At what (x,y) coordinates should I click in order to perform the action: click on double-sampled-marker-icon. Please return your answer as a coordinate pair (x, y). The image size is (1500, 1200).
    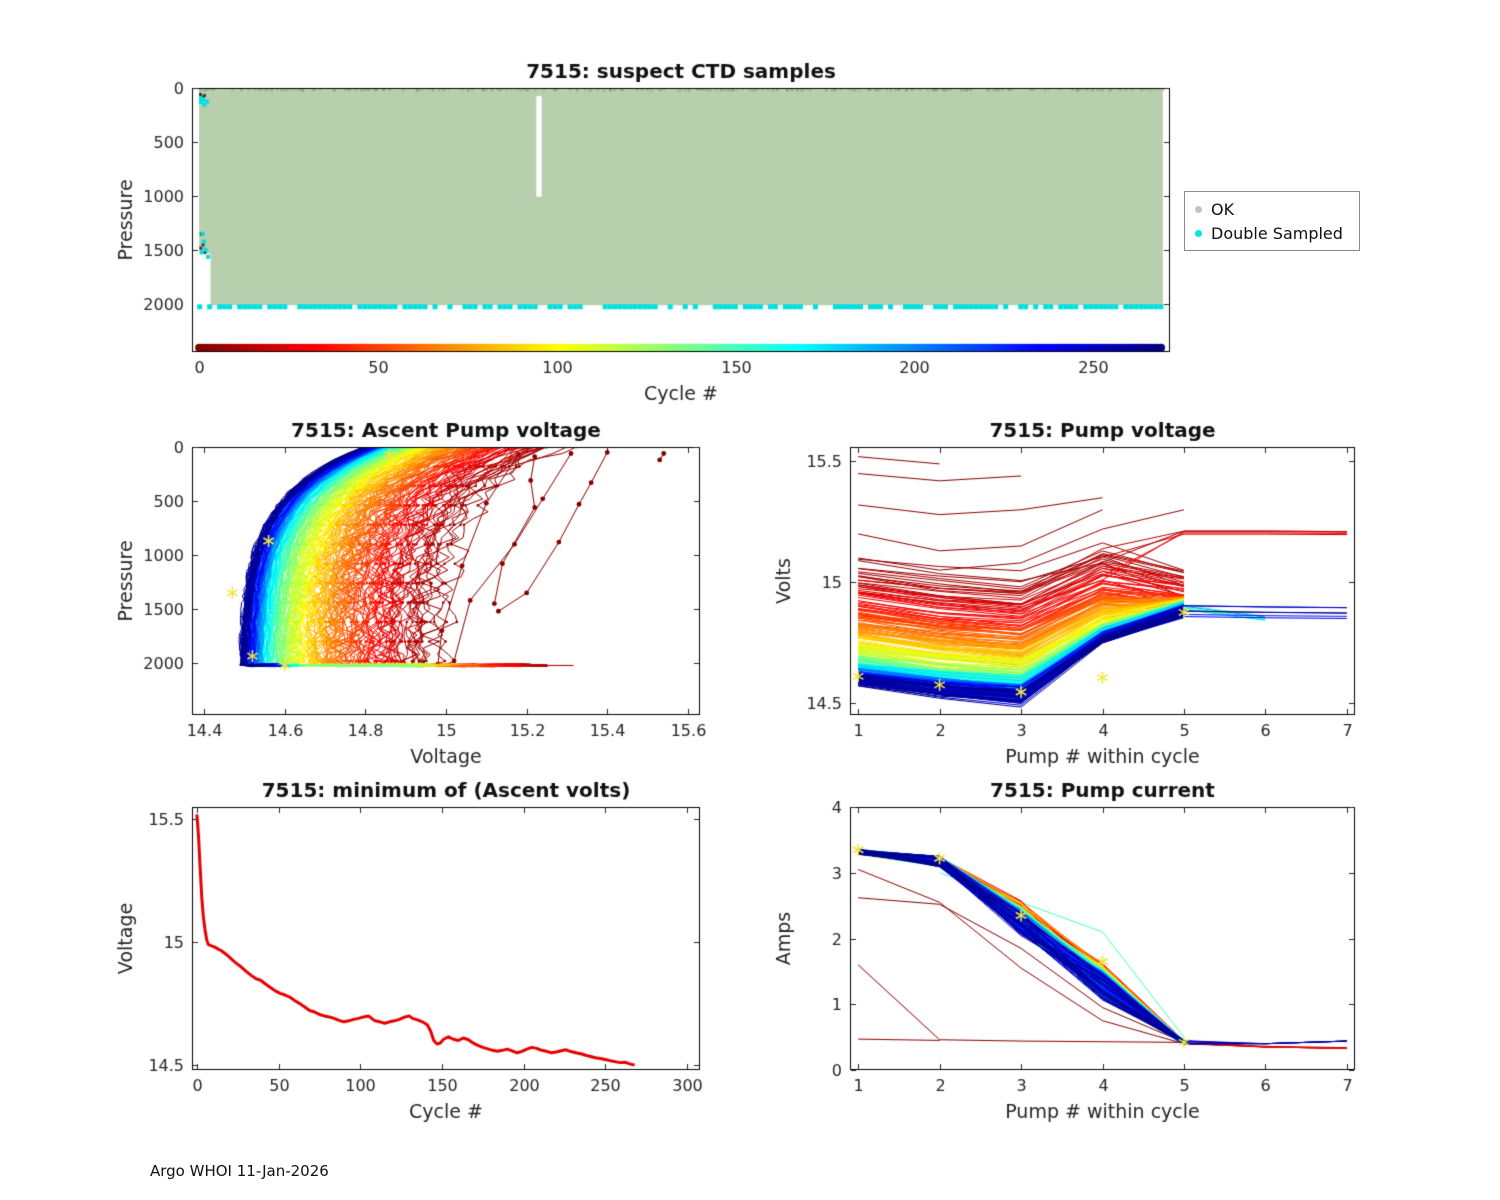
    Looking at the image, I should click on (1198, 233).